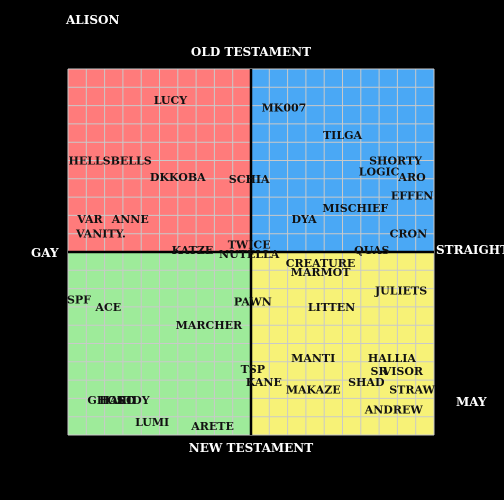 The image size is (504, 500). I want to click on point-label: EFFEN, so click(412, 195).